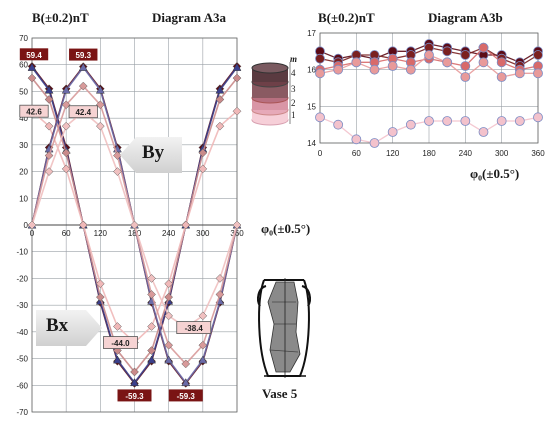 The height and width of the screenshot is (423, 550). What do you see at coordinates (23, 91) in the screenshot?
I see `y-tick-label: 50` at bounding box center [23, 91].